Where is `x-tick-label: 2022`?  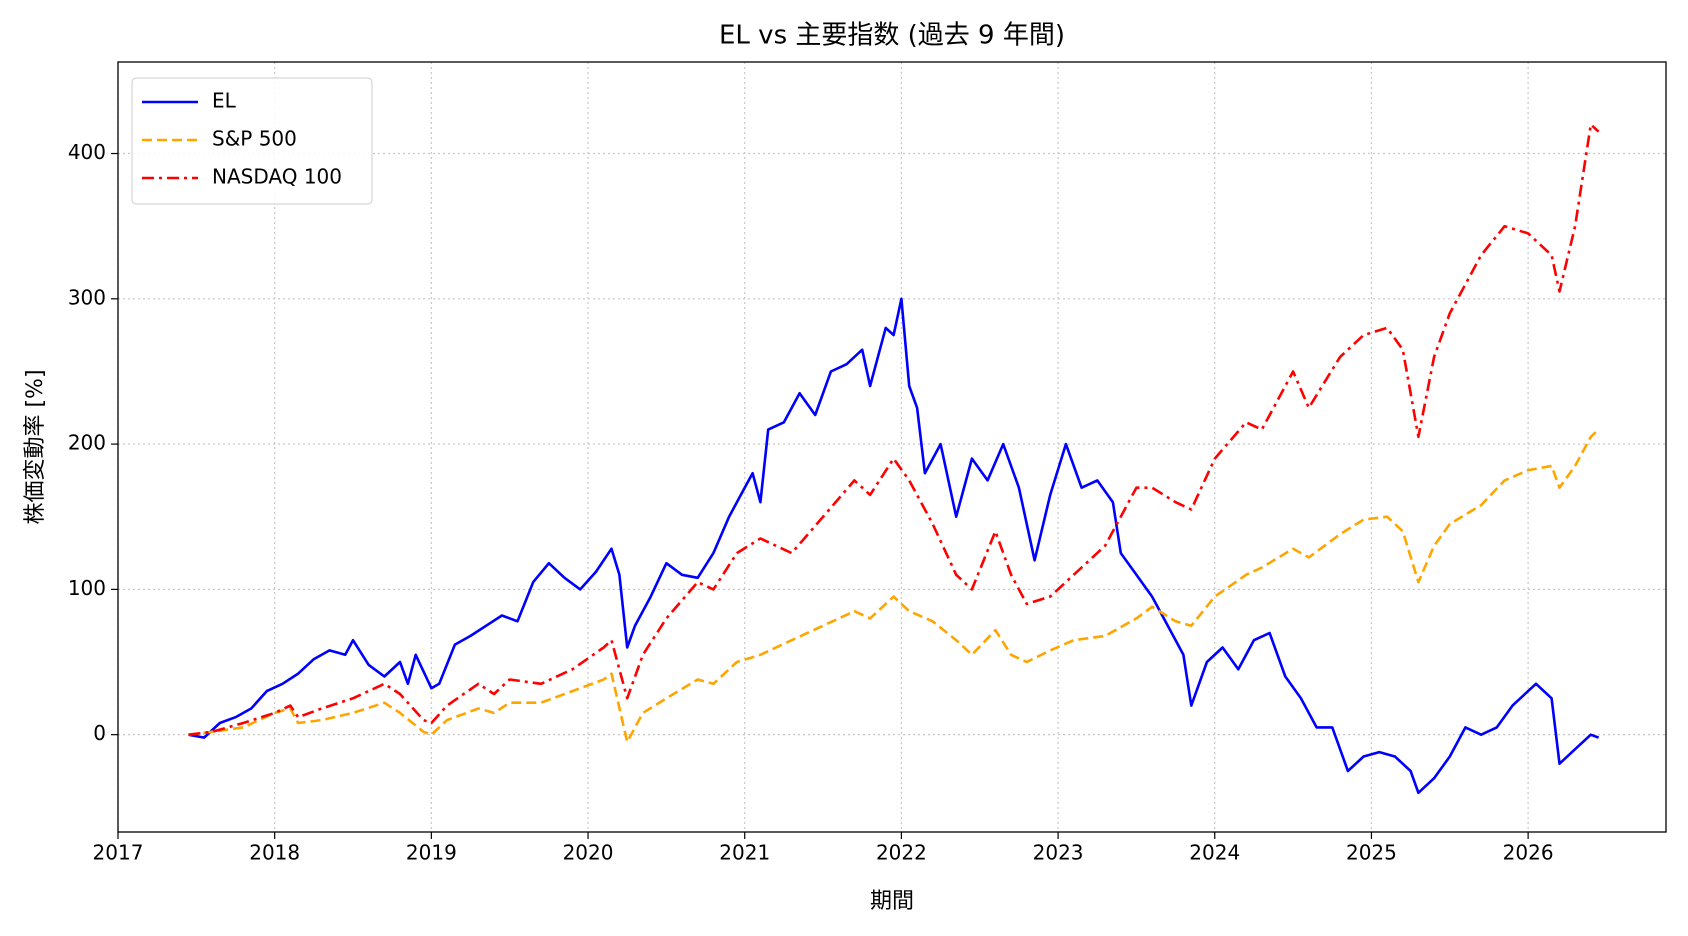 x-tick-label: 2022 is located at coordinates (901, 853).